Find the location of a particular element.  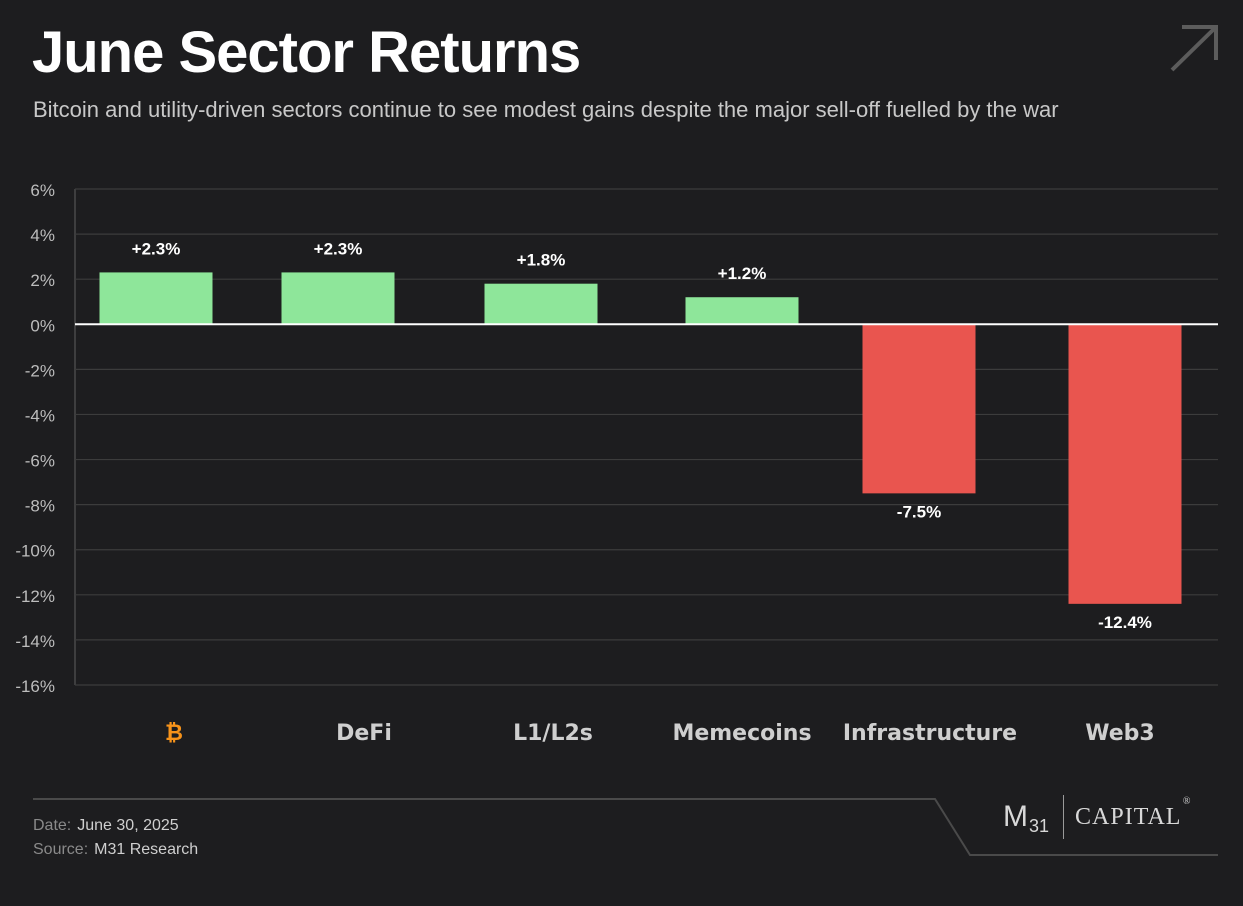

category-label: Infrastructure is located at coordinates (930, 733).